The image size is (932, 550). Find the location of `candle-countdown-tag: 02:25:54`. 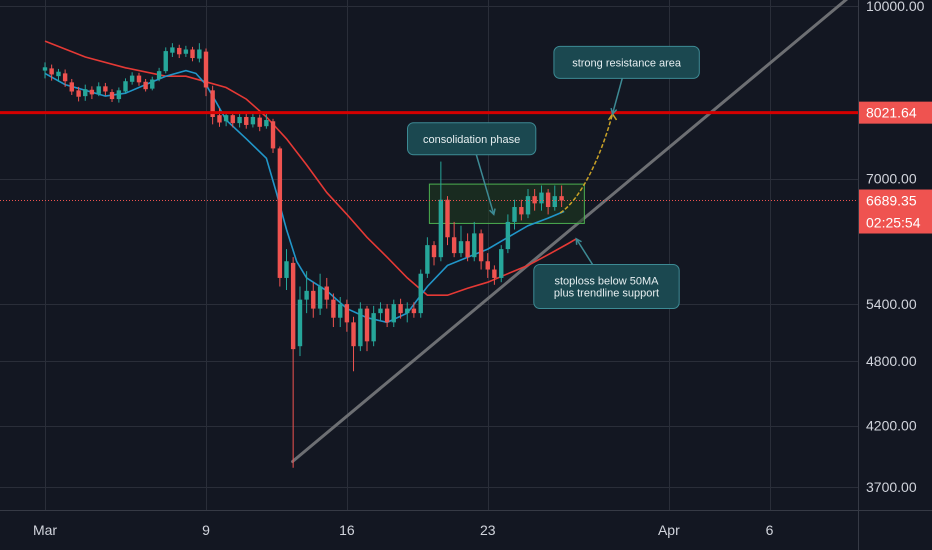

candle-countdown-tag: 02:25:54 is located at coordinates (893, 223).